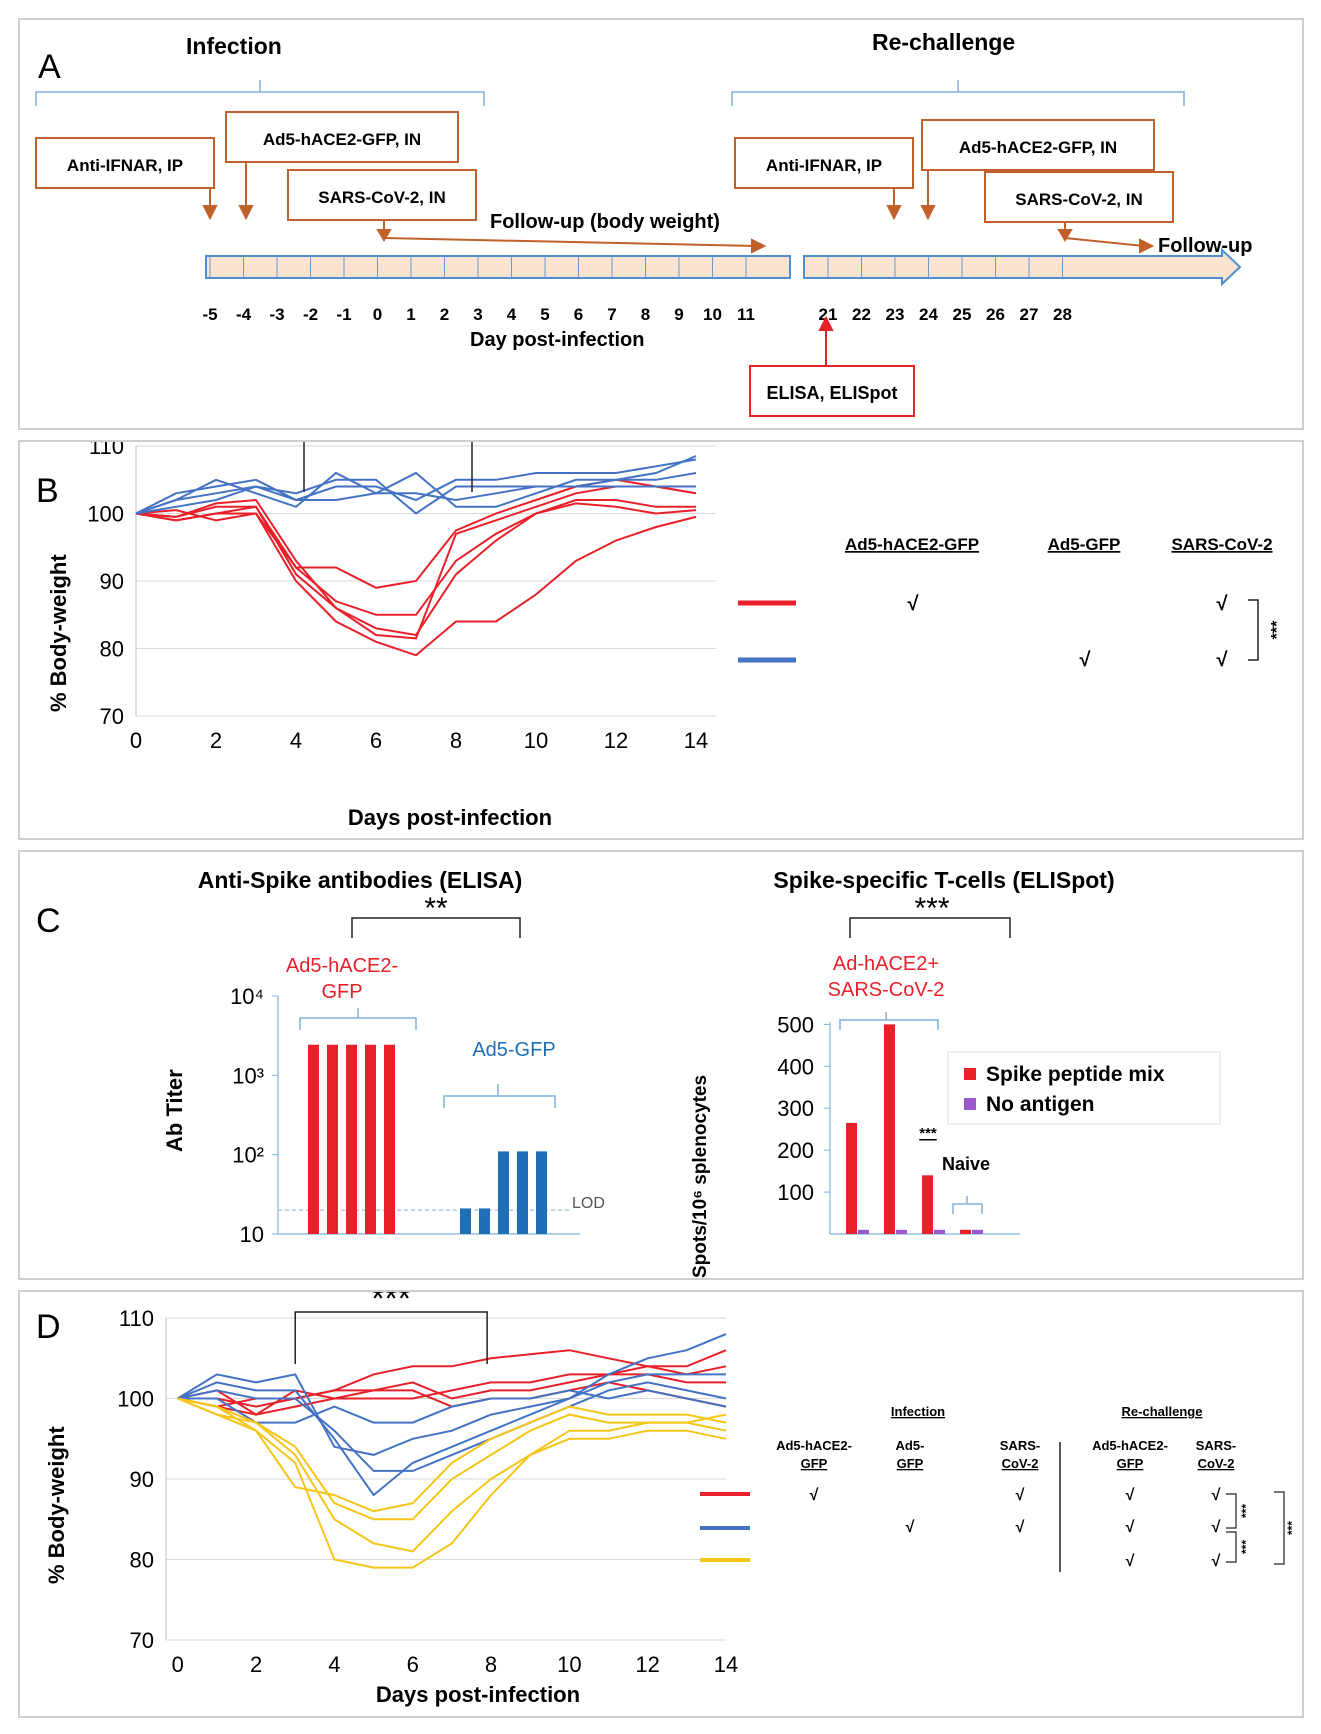 The width and height of the screenshot is (1321, 1734). What do you see at coordinates (178, 1664) in the screenshot?
I see `x-tick-label: 0` at bounding box center [178, 1664].